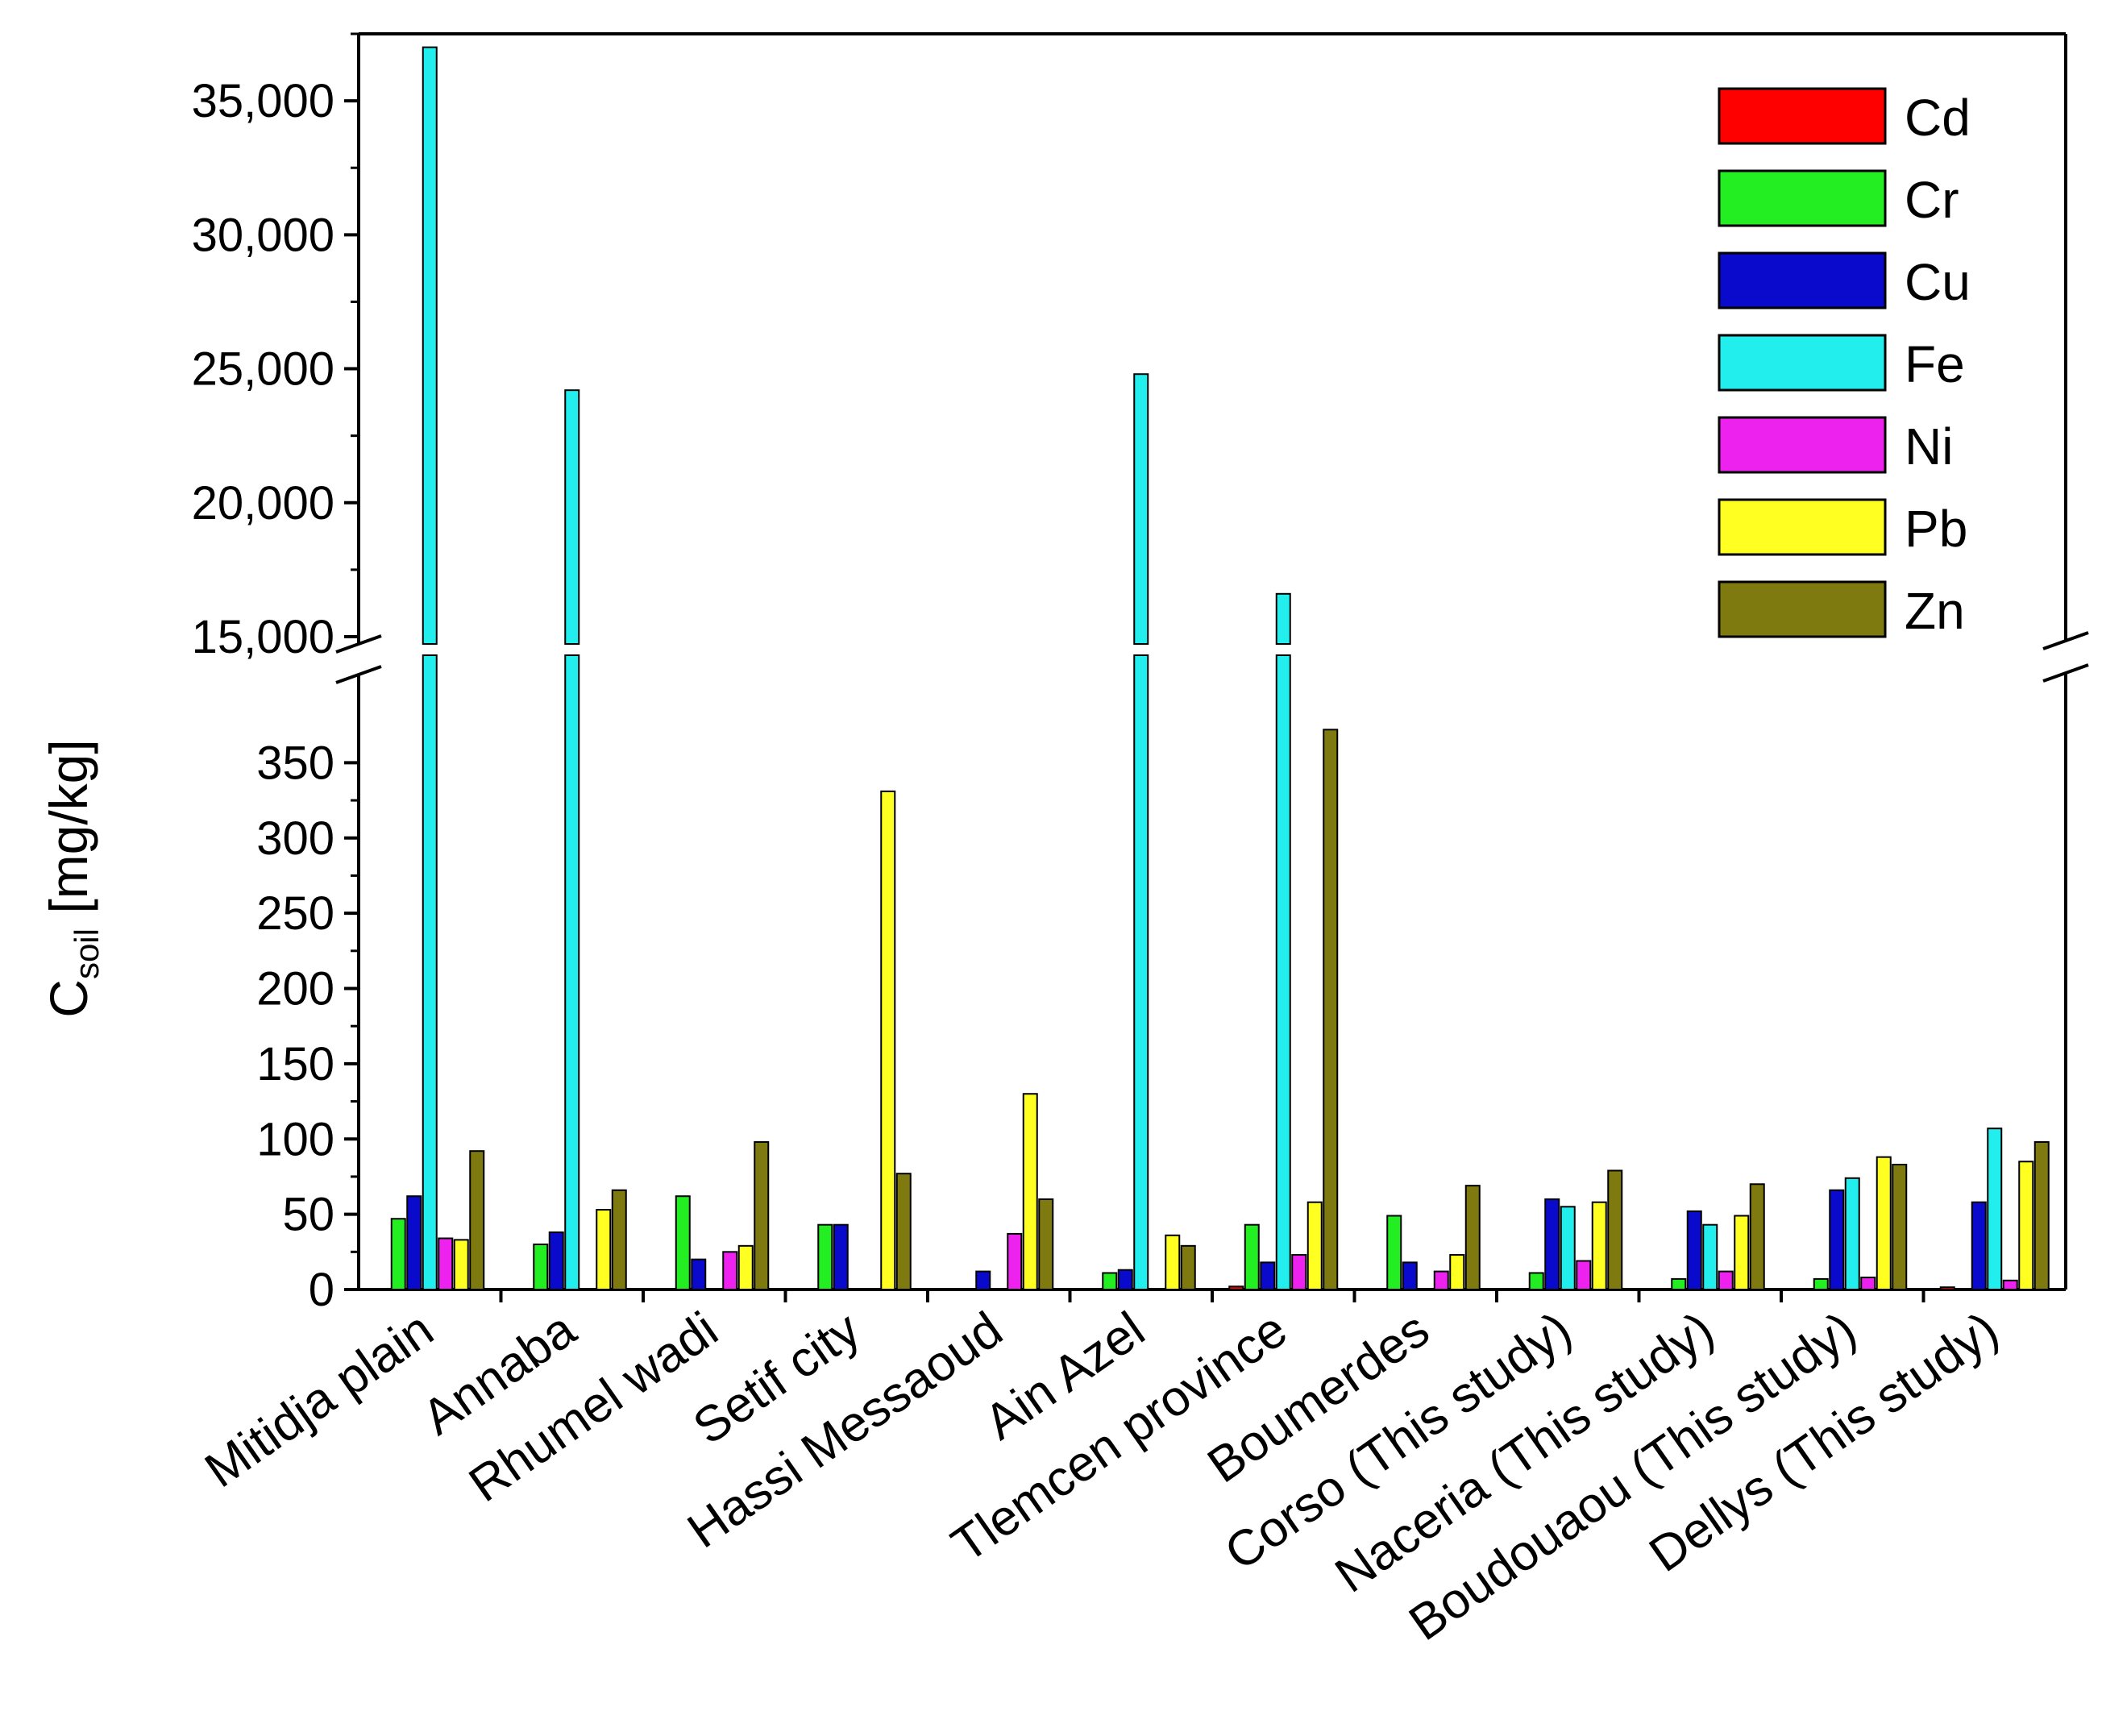 The width and height of the screenshot is (2102, 1736). What do you see at coordinates (1929, 446) in the screenshot?
I see `legend-label-Ni: Ni` at bounding box center [1929, 446].